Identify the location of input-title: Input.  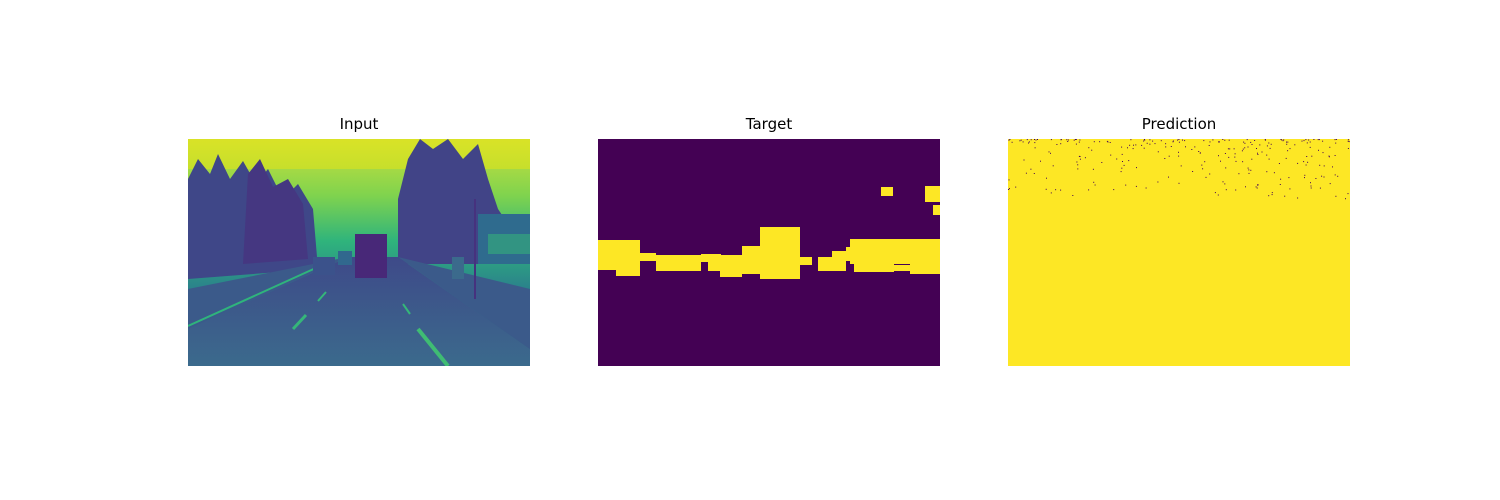
(359, 124).